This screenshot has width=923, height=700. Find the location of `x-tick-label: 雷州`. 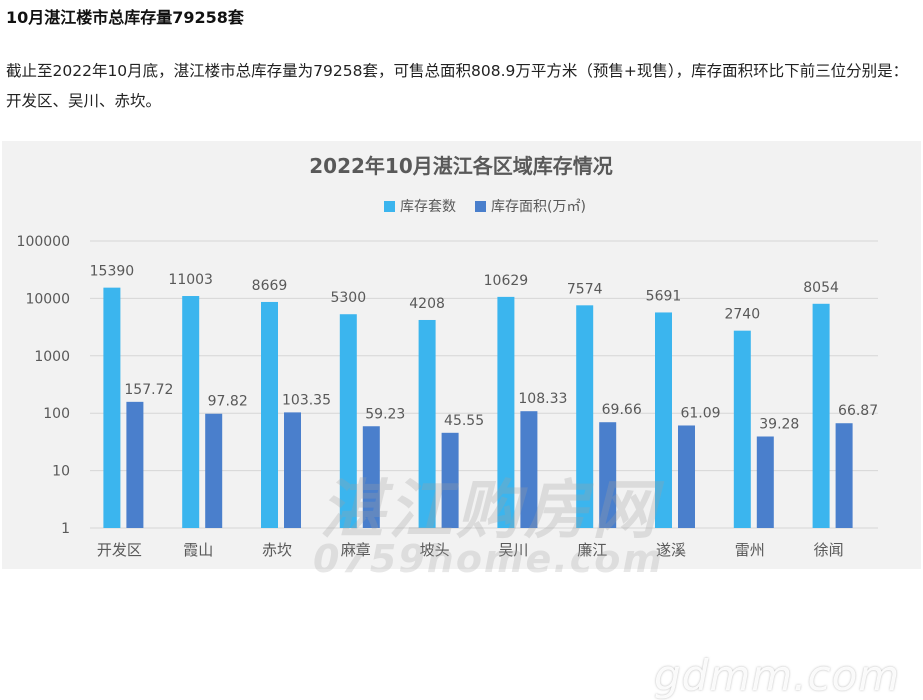

x-tick-label: 雷州 is located at coordinates (750, 550).